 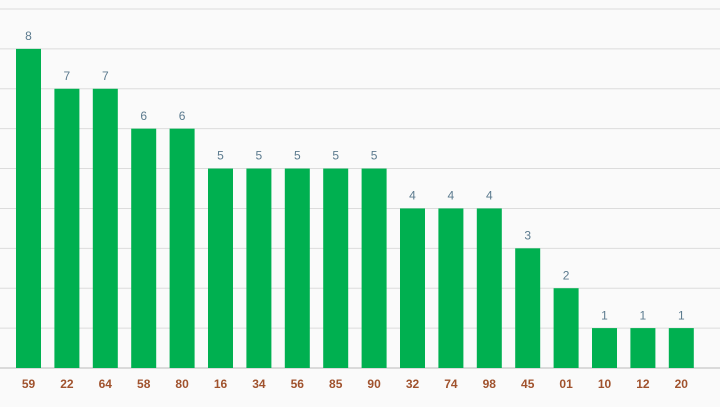 I want to click on x-tick-label: 22, so click(x=67, y=384).